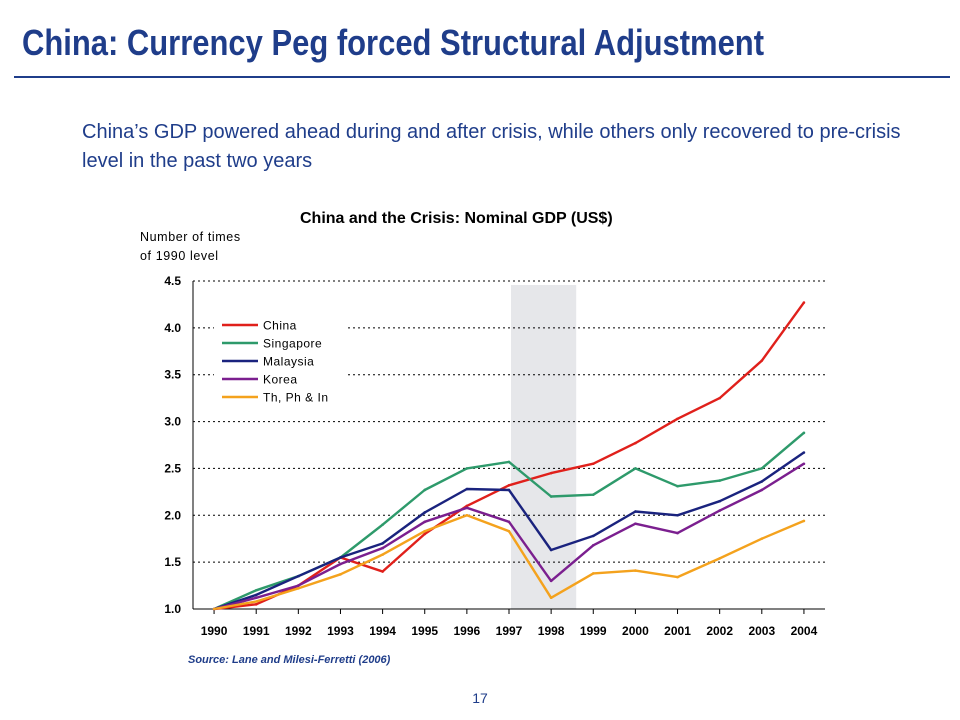  Describe the element at coordinates (467, 631) in the screenshot. I see `x-tick-label: 1996` at that location.